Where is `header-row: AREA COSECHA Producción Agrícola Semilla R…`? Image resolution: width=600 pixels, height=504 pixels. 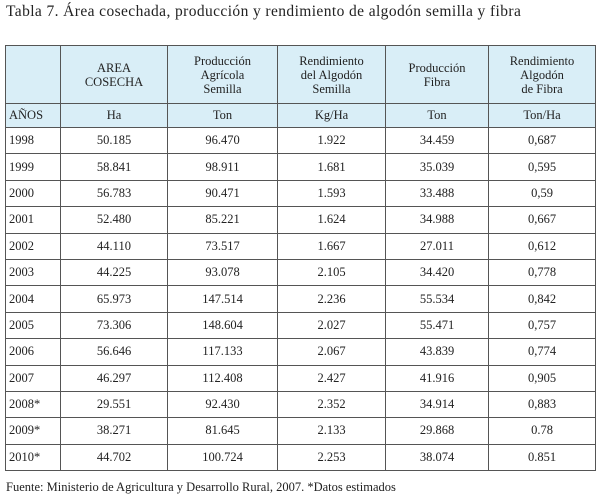
header-row: AREA COSECHA Producción Agrícola Semilla R… is located at coordinates (300, 74).